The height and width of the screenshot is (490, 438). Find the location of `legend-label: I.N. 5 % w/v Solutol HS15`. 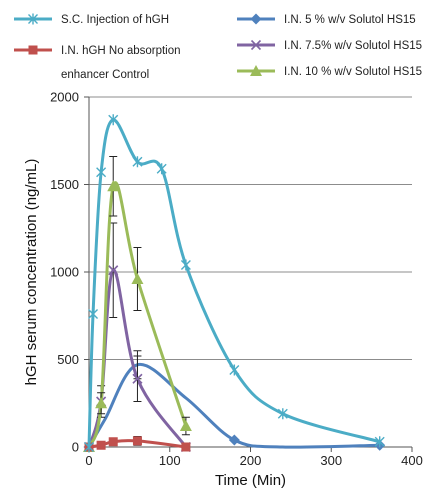

legend-label: I.N. 5 % w/v Solutol HS15 is located at coordinates (350, 20).